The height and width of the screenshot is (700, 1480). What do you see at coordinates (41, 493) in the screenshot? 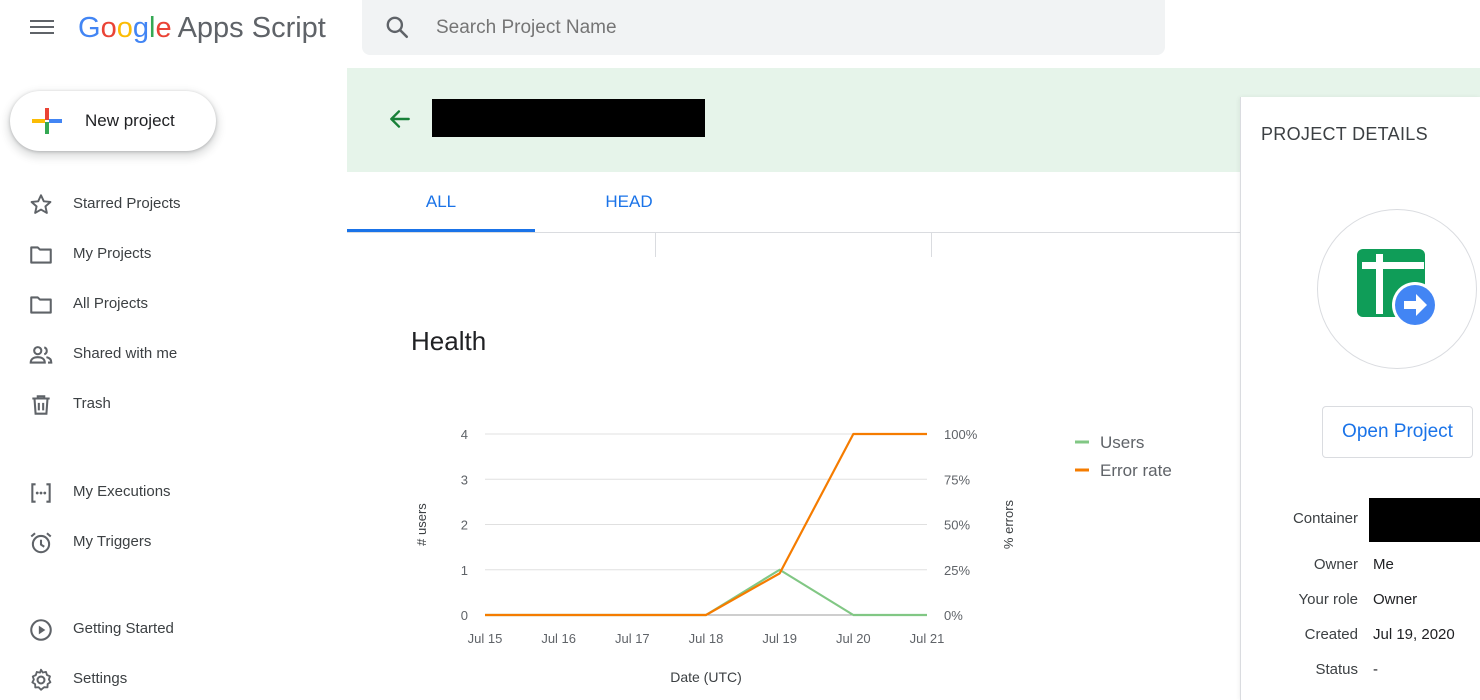
I see `executions-icon` at bounding box center [41, 493].